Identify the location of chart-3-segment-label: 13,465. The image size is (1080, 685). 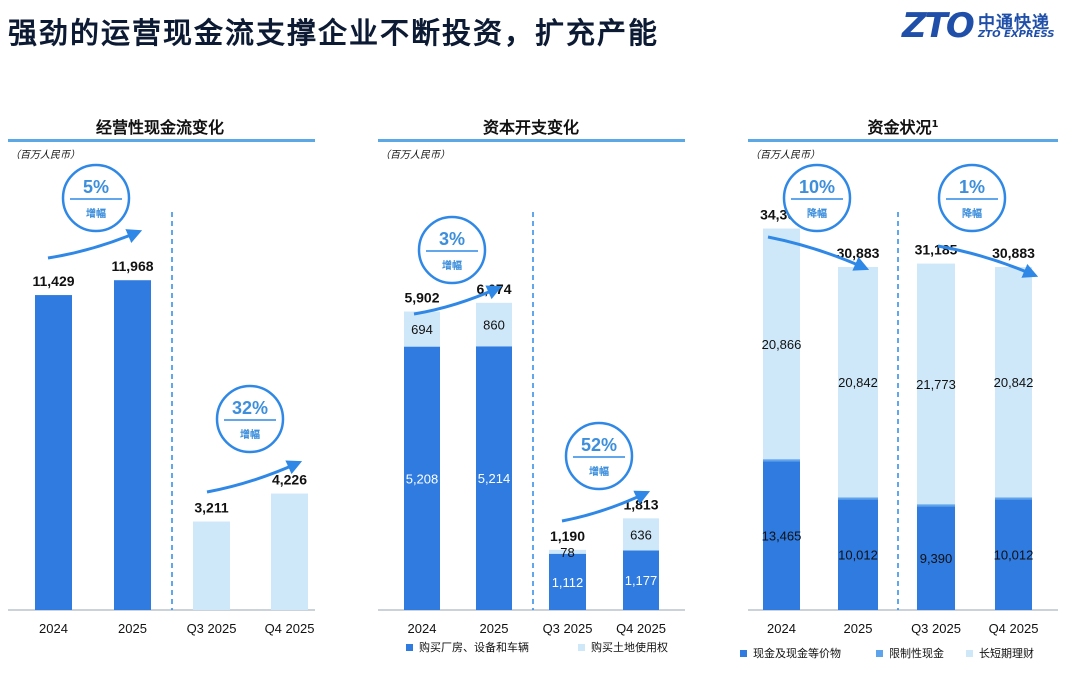
(782, 536).